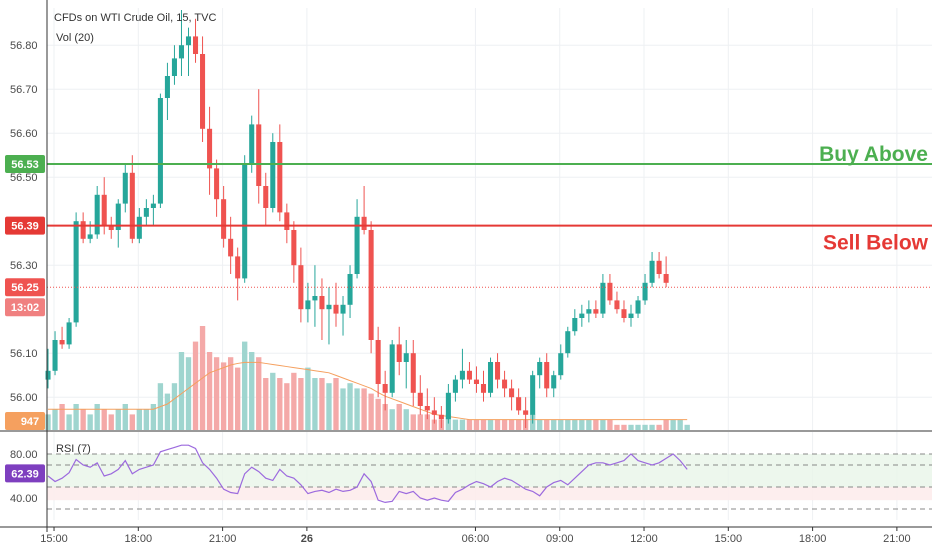 Image resolution: width=932 pixels, height=550 pixels. I want to click on bar-countdown-tag, so click(25, 307).